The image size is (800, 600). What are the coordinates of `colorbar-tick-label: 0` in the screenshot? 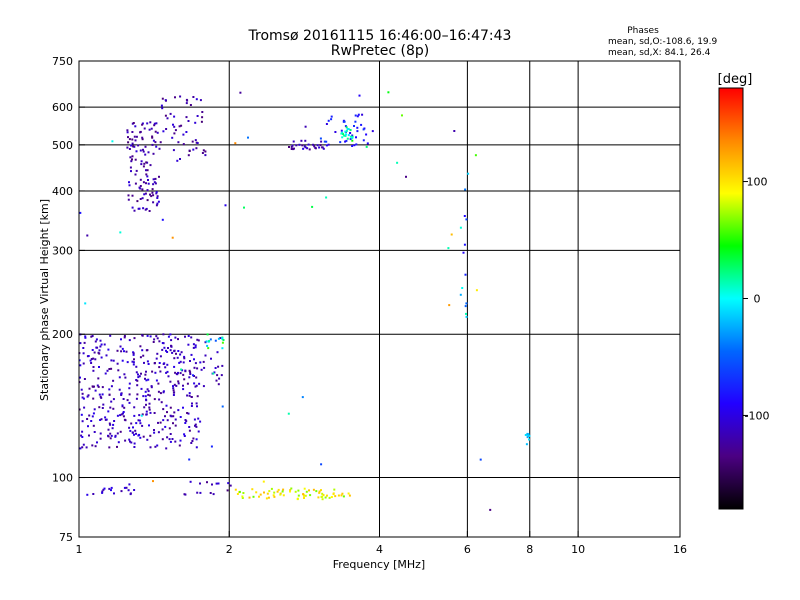 It's located at (757, 299).